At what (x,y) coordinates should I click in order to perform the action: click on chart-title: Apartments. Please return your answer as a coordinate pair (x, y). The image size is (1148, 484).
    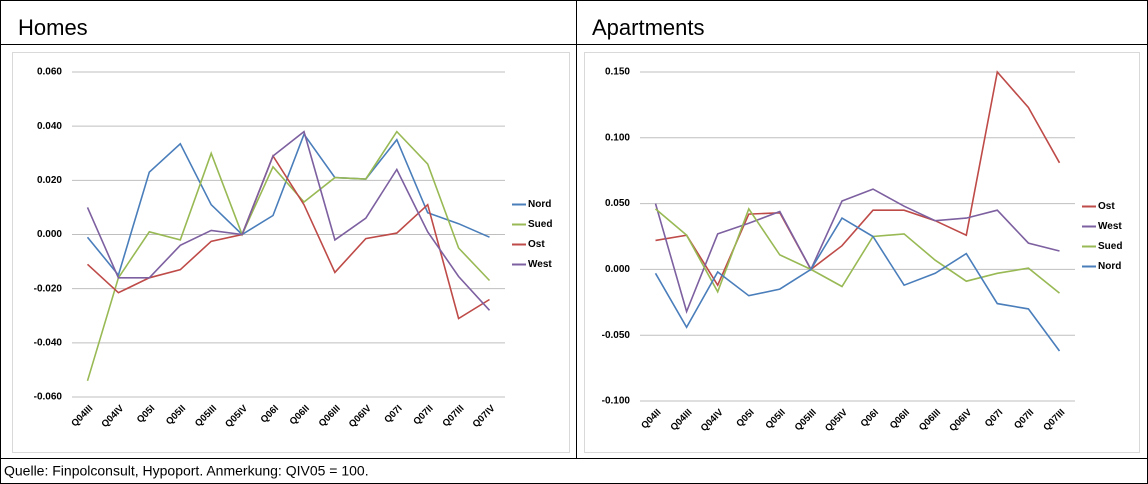
    Looking at the image, I should click on (648, 27).